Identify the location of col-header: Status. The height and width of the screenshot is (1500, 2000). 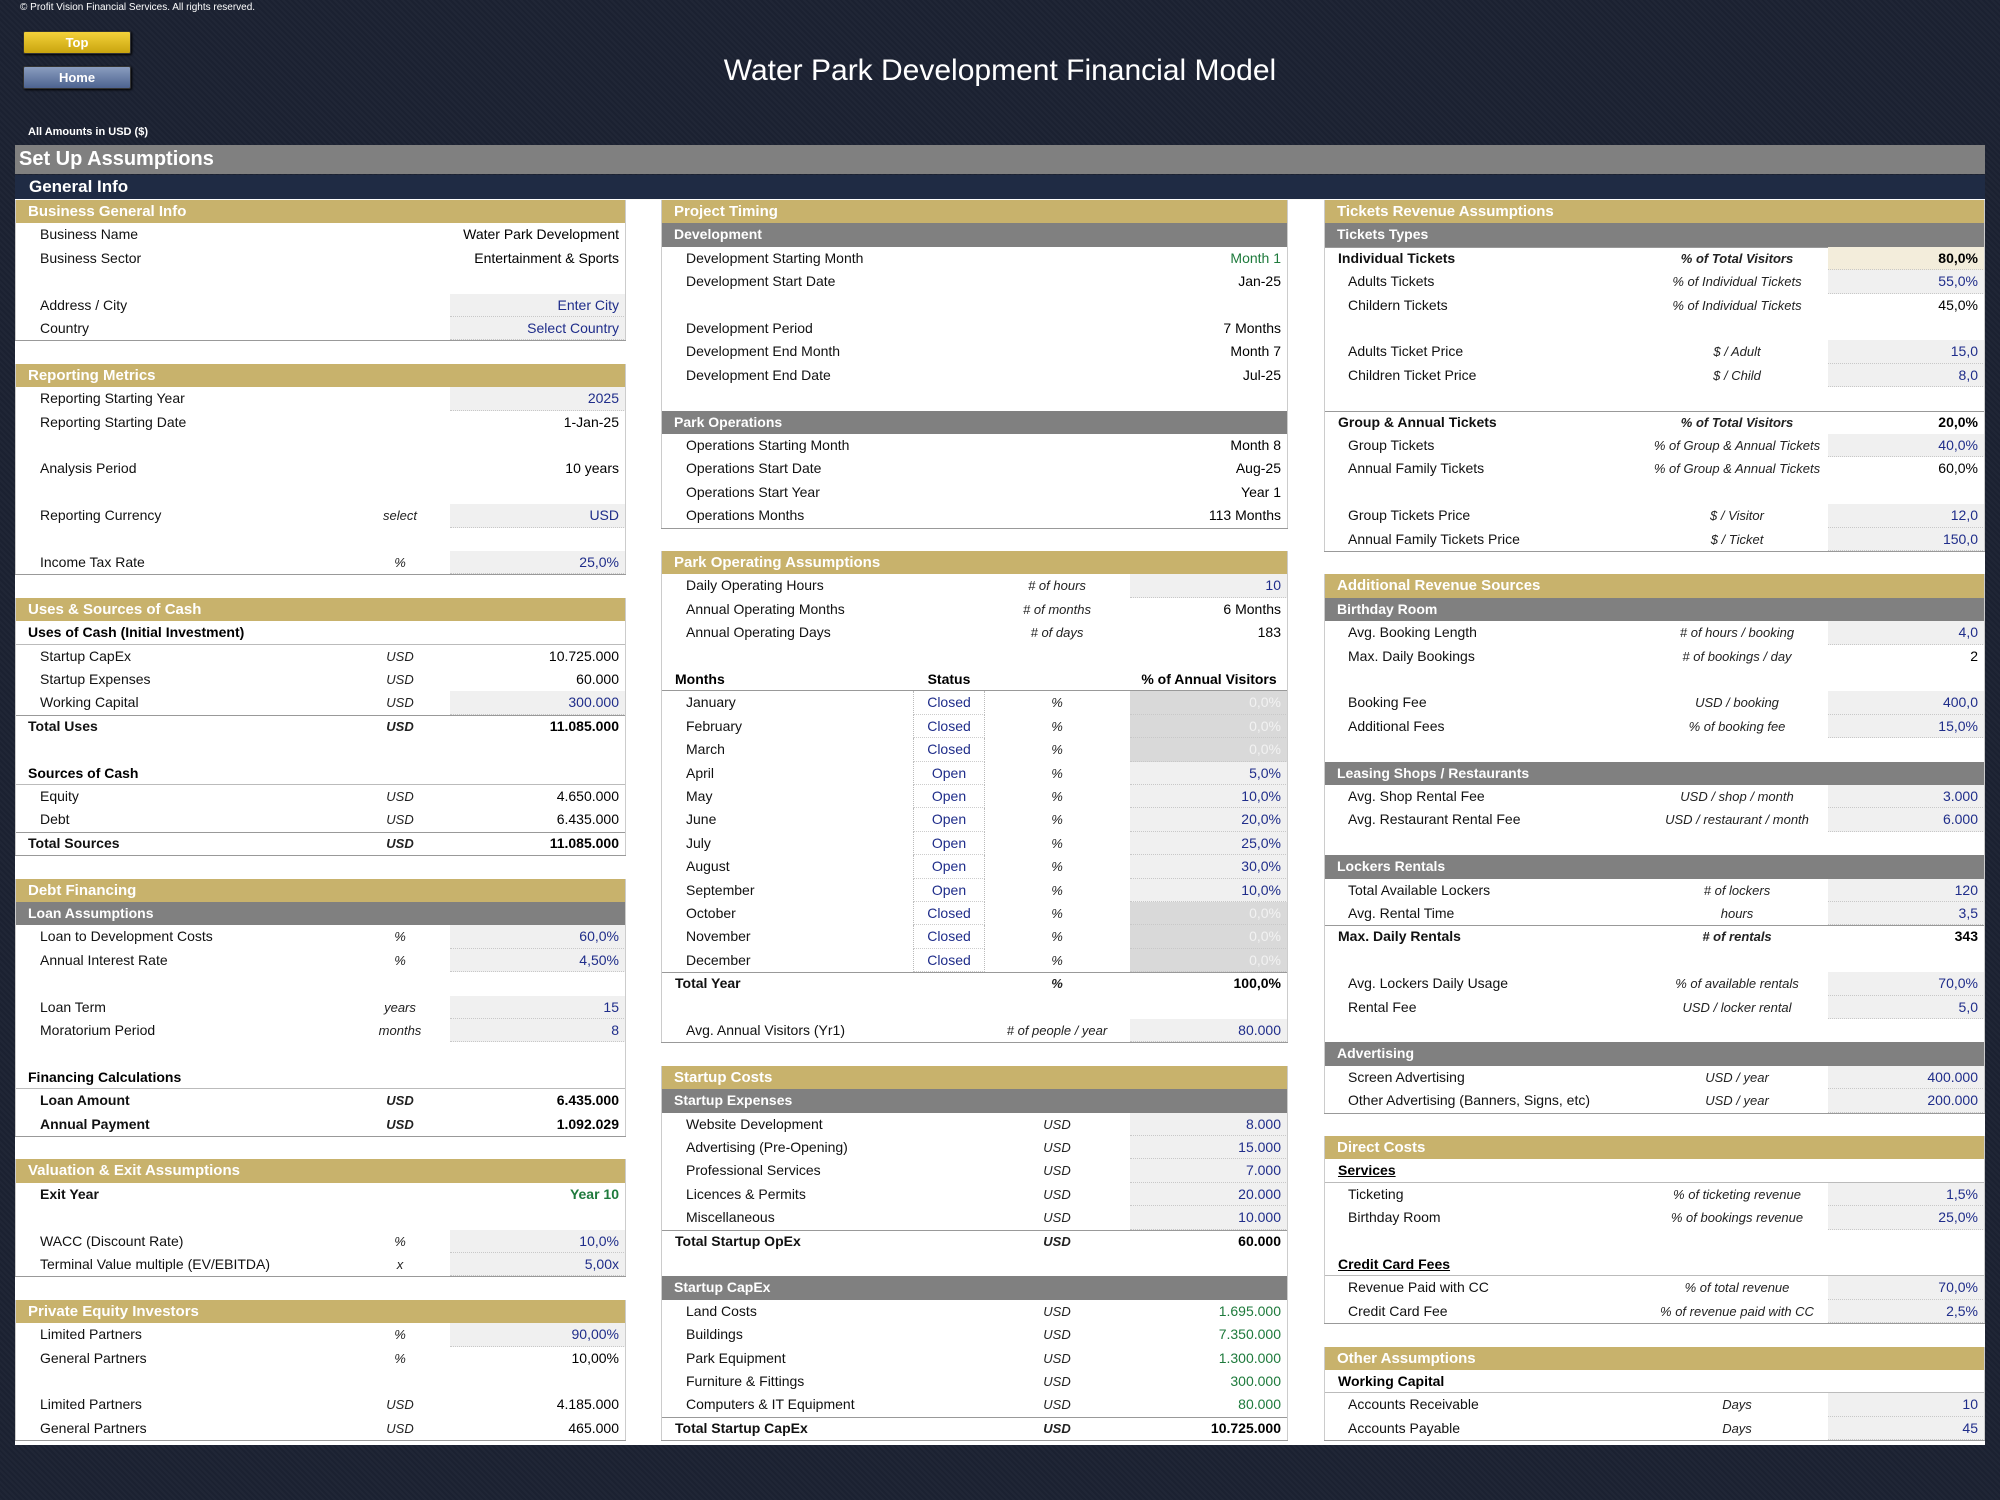
(949, 679).